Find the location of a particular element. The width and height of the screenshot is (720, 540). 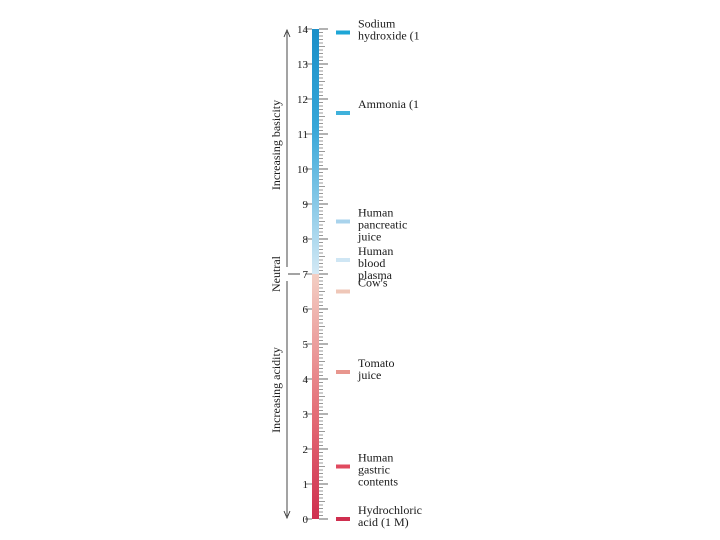

increasing-basicity-label: Increasing basicity is located at coordinates (276, 145).